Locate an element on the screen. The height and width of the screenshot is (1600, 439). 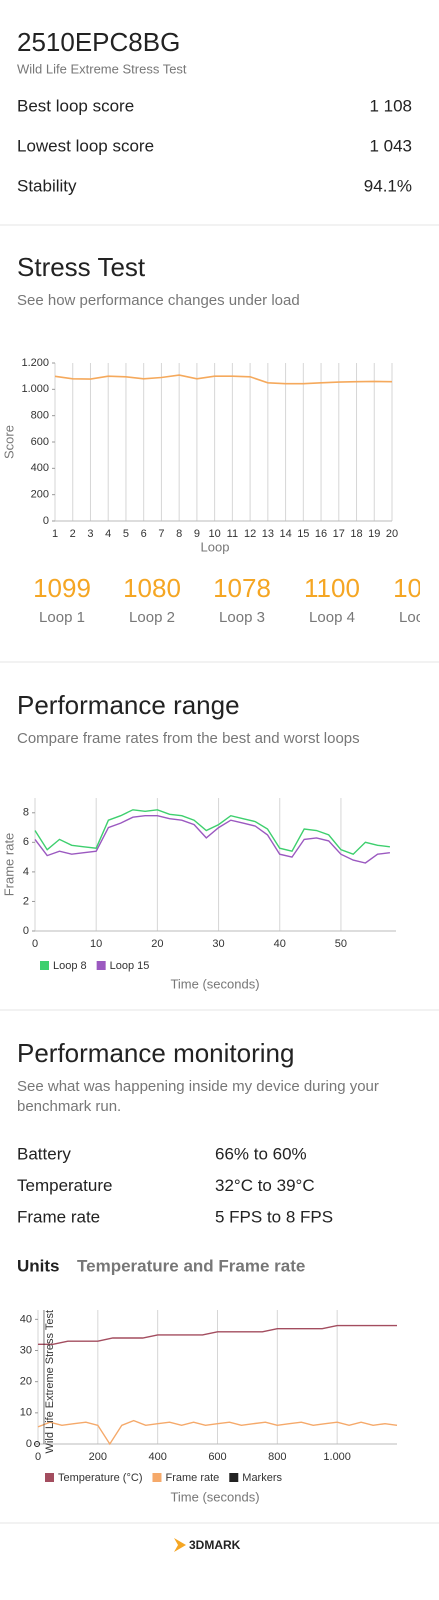
summary-value: 94.1% is located at coordinates (388, 185).